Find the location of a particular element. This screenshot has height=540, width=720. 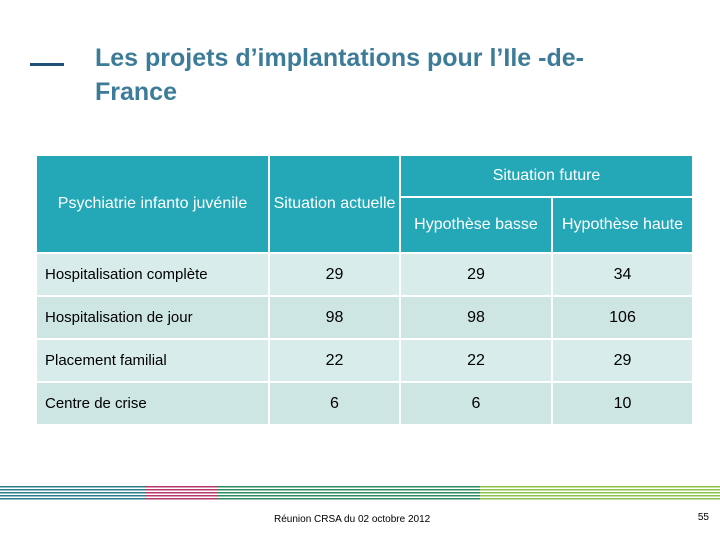

title-accent-bar is located at coordinates (47, 64).